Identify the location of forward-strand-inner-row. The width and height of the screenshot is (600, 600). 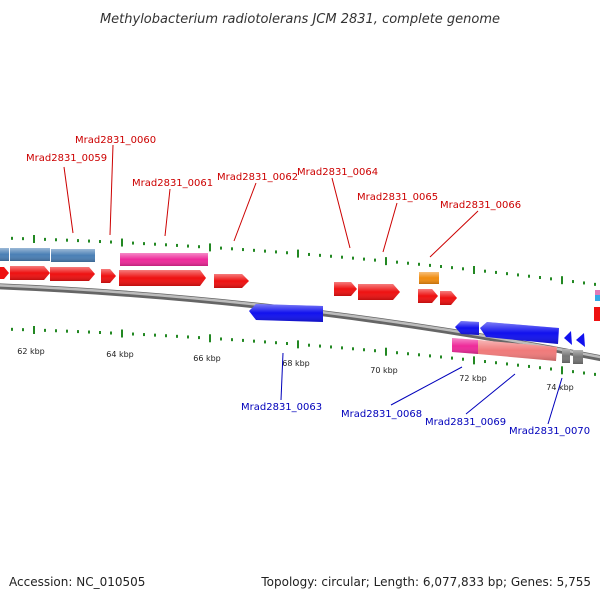
(300, 293).